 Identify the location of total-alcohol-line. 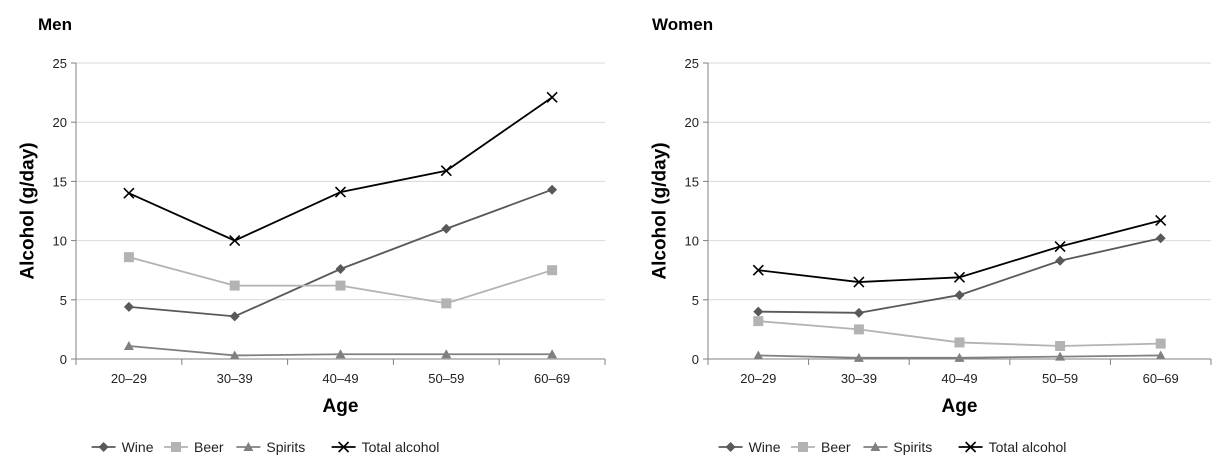
(340, 169).